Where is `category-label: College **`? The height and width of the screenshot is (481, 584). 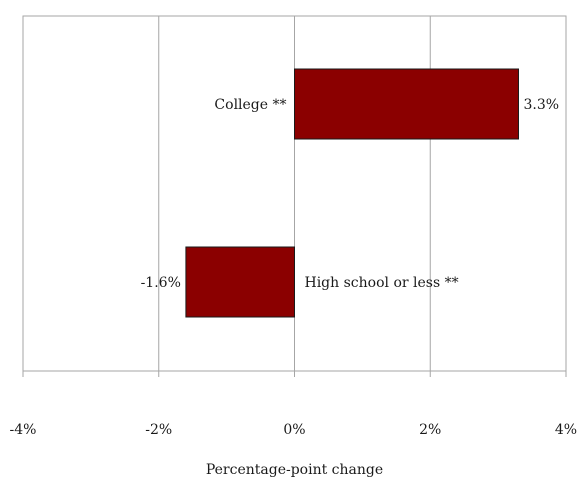 category-label: College ** is located at coordinates (250, 105).